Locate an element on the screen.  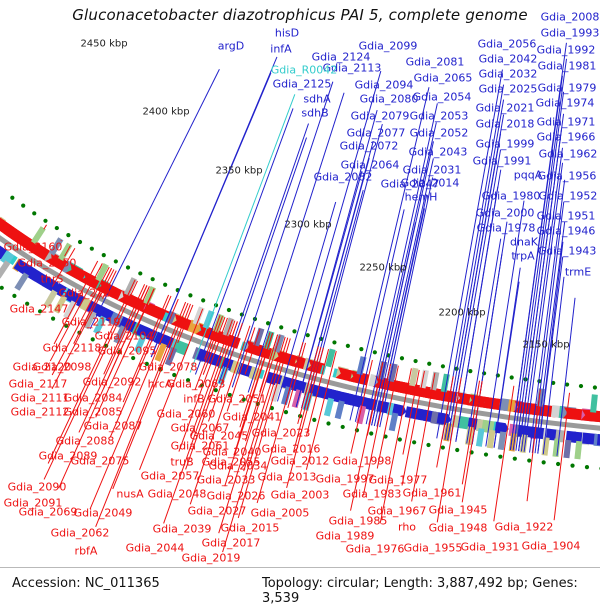
gene-label: Gdia_1983 is located at coordinates (372, 494).